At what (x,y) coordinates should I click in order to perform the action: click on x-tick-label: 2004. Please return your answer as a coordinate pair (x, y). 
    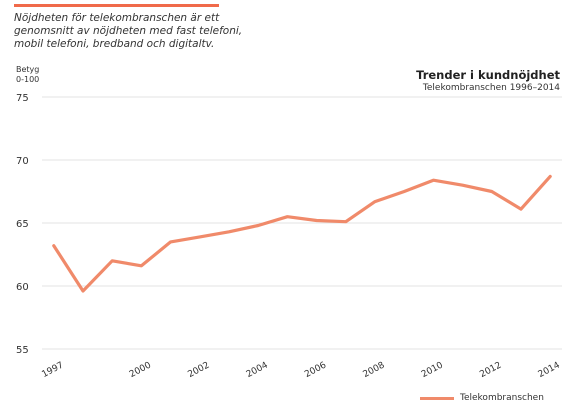
    Looking at the image, I should click on (257, 370).